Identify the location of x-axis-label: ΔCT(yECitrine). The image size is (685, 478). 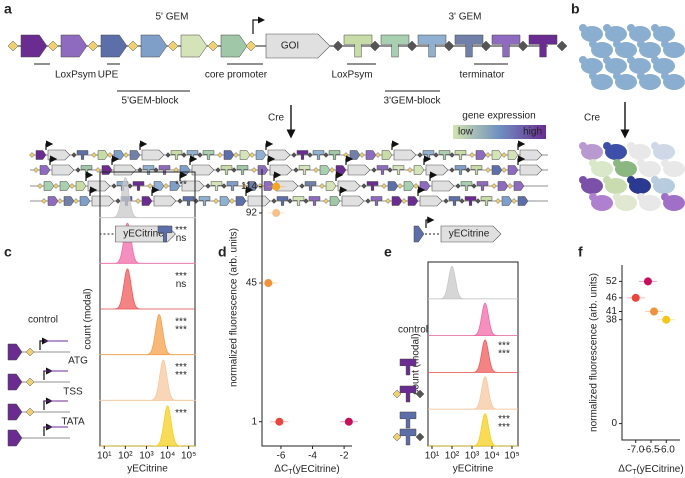
(650, 470).